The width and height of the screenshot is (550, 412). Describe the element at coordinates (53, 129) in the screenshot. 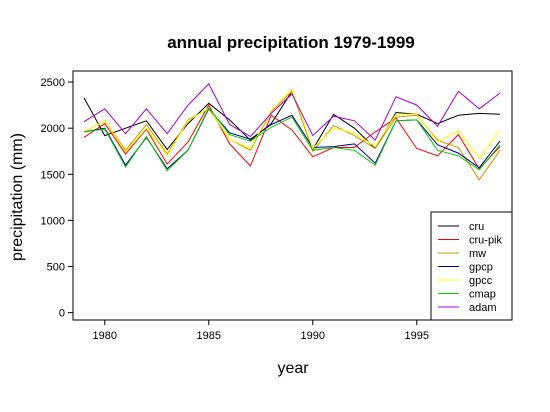

I see `y-tick-label: 2000` at that location.